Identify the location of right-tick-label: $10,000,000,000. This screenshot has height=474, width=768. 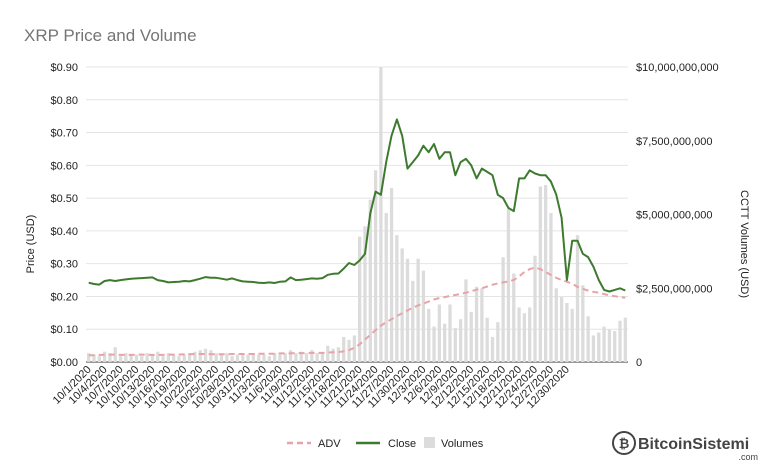
(677, 68).